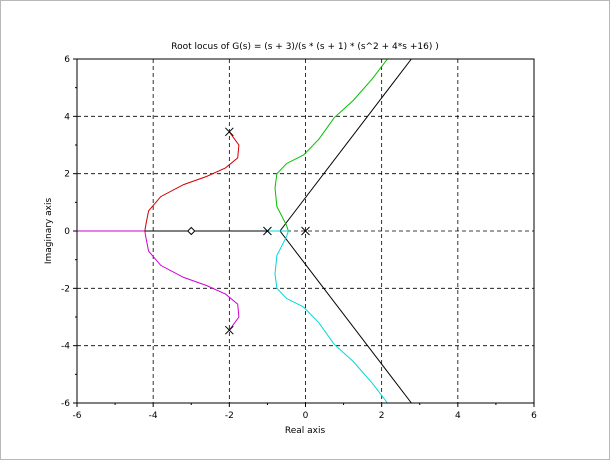  Describe the element at coordinates (65, 347) in the screenshot. I see `y-tick-label: -4` at that location.